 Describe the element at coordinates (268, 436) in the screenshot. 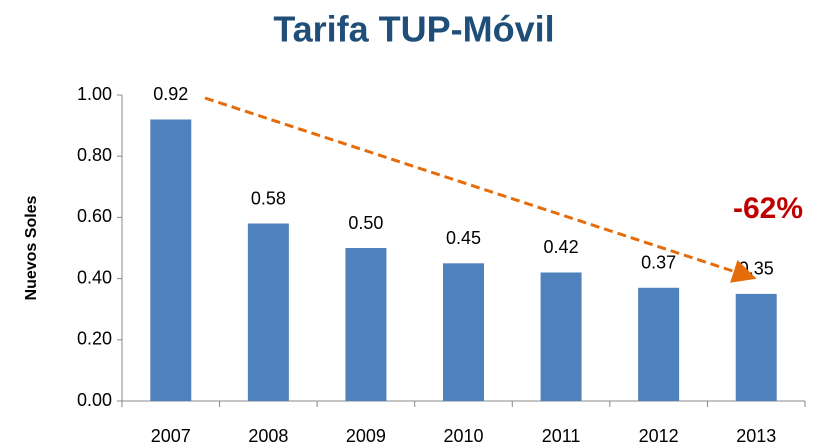

I see `x-tick-label: 2008` at that location.